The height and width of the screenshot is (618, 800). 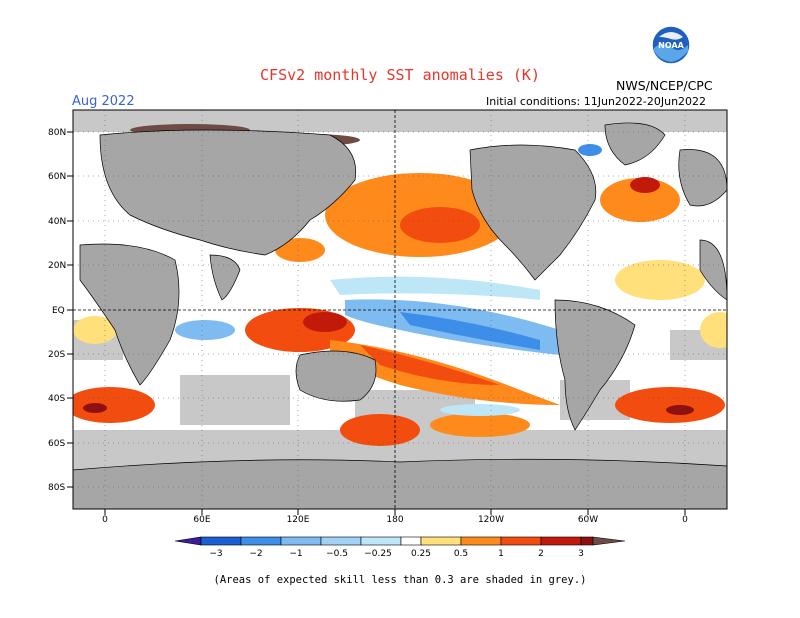 I want to click on lat-tick-40n: 40N, so click(x=60, y=222).